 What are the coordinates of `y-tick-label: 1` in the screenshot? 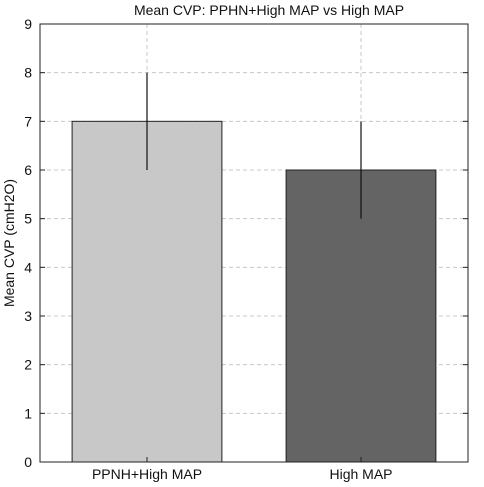 It's located at (28, 413).